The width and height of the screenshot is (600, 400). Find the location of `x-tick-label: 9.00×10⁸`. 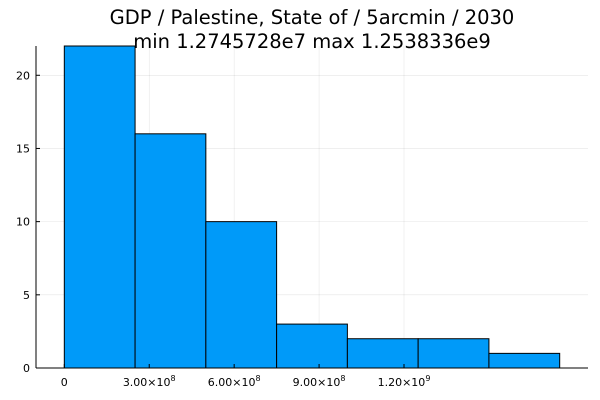

x-tick-label: 9.00×10⁸ is located at coordinates (319, 381).